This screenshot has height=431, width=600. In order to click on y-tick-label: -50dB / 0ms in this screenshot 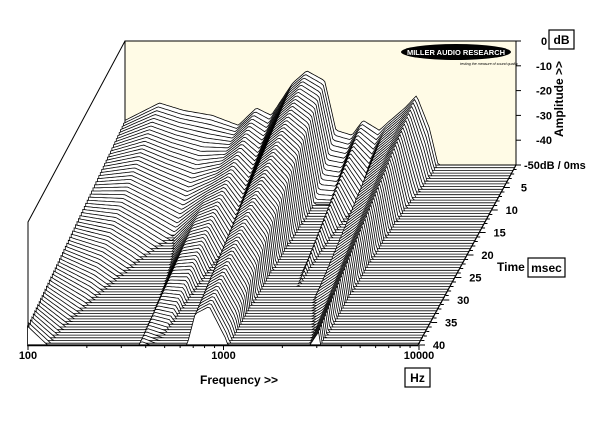, I will do `click(555, 166)`.